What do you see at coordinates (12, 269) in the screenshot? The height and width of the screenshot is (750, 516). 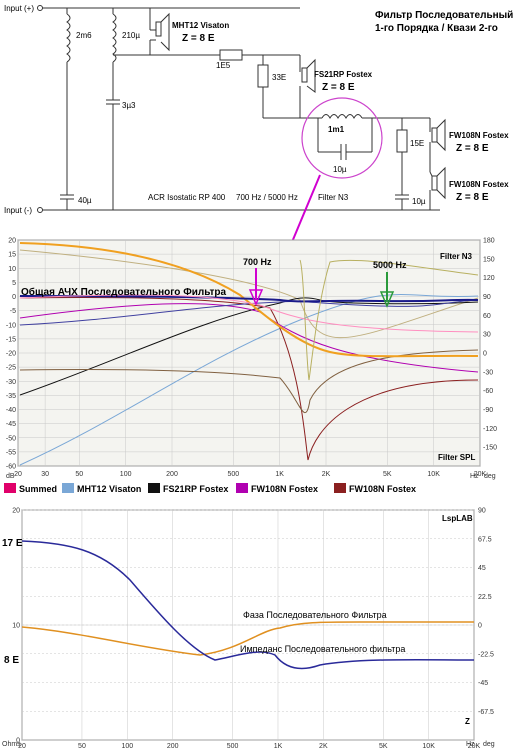 I see `spl-y-left-tick: 10` at bounding box center [12, 269].